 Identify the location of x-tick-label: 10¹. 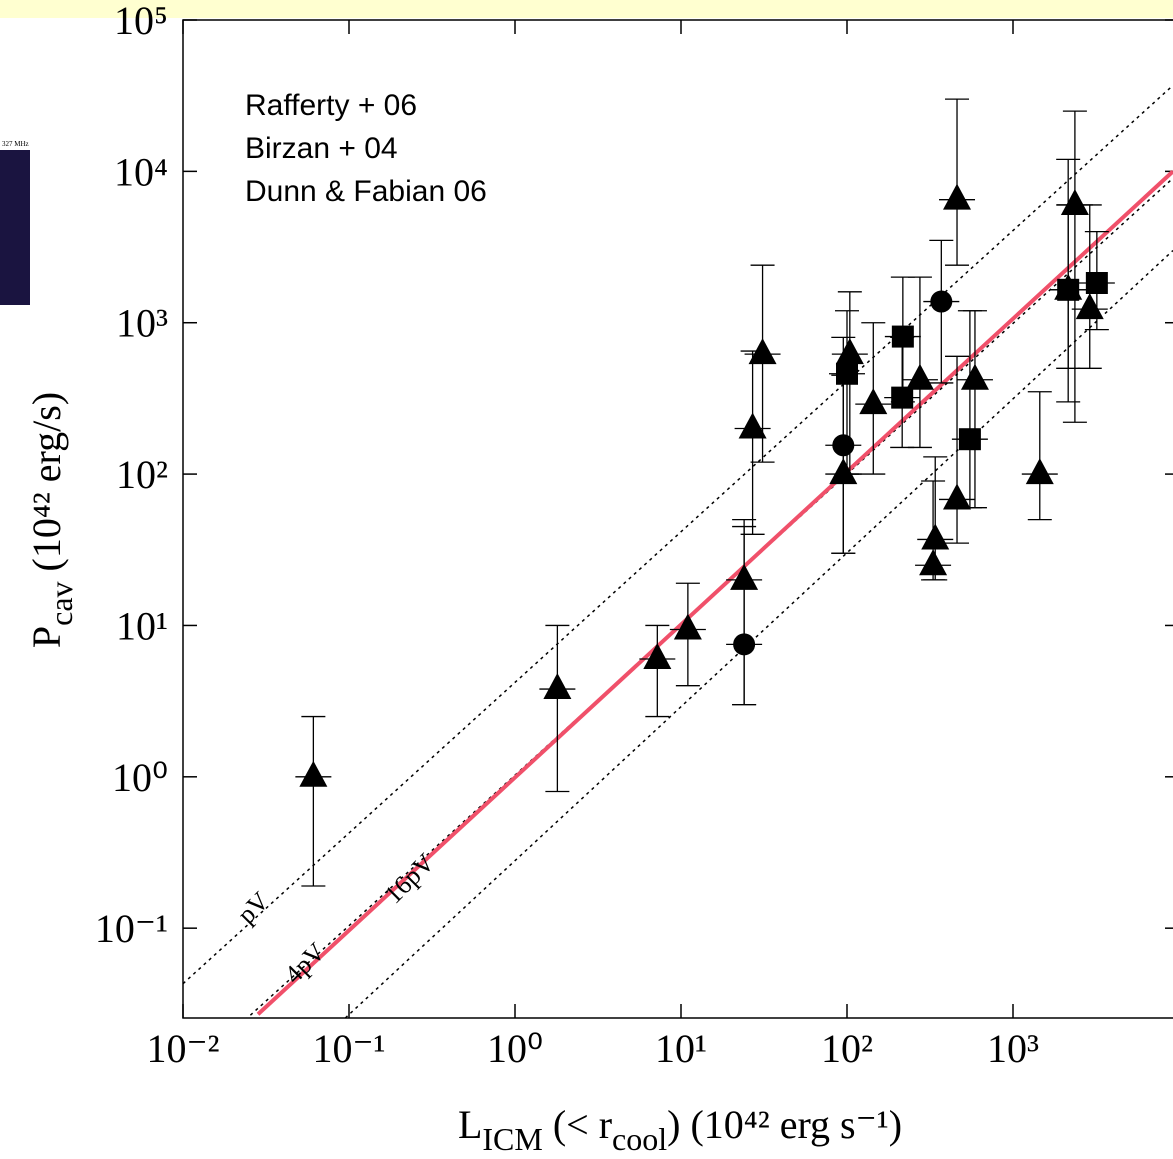
(681, 1048).